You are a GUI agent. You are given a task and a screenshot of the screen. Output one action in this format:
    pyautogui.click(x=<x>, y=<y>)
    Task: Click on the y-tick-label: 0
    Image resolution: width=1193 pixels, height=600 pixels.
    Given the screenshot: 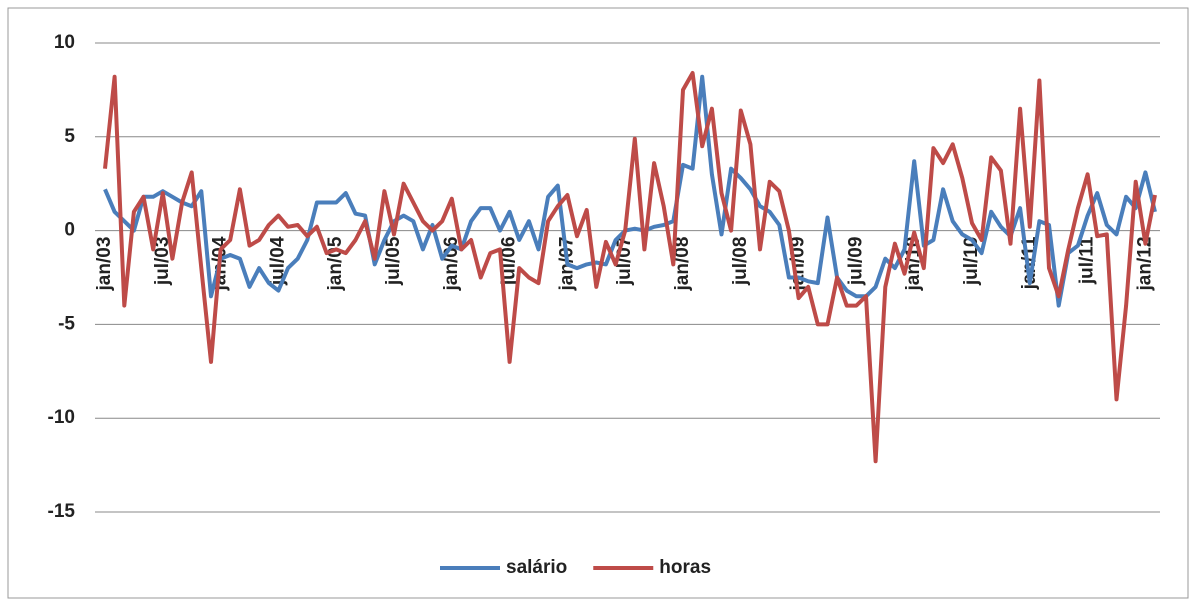 What is the action you would take?
    pyautogui.click(x=69, y=230)
    